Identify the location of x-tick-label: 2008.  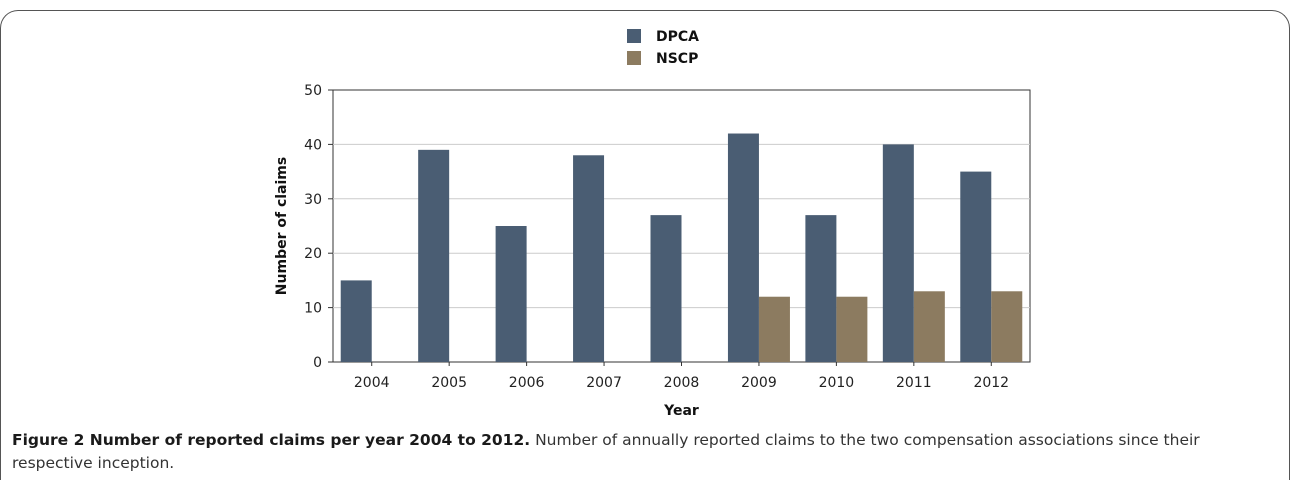
(682, 383).